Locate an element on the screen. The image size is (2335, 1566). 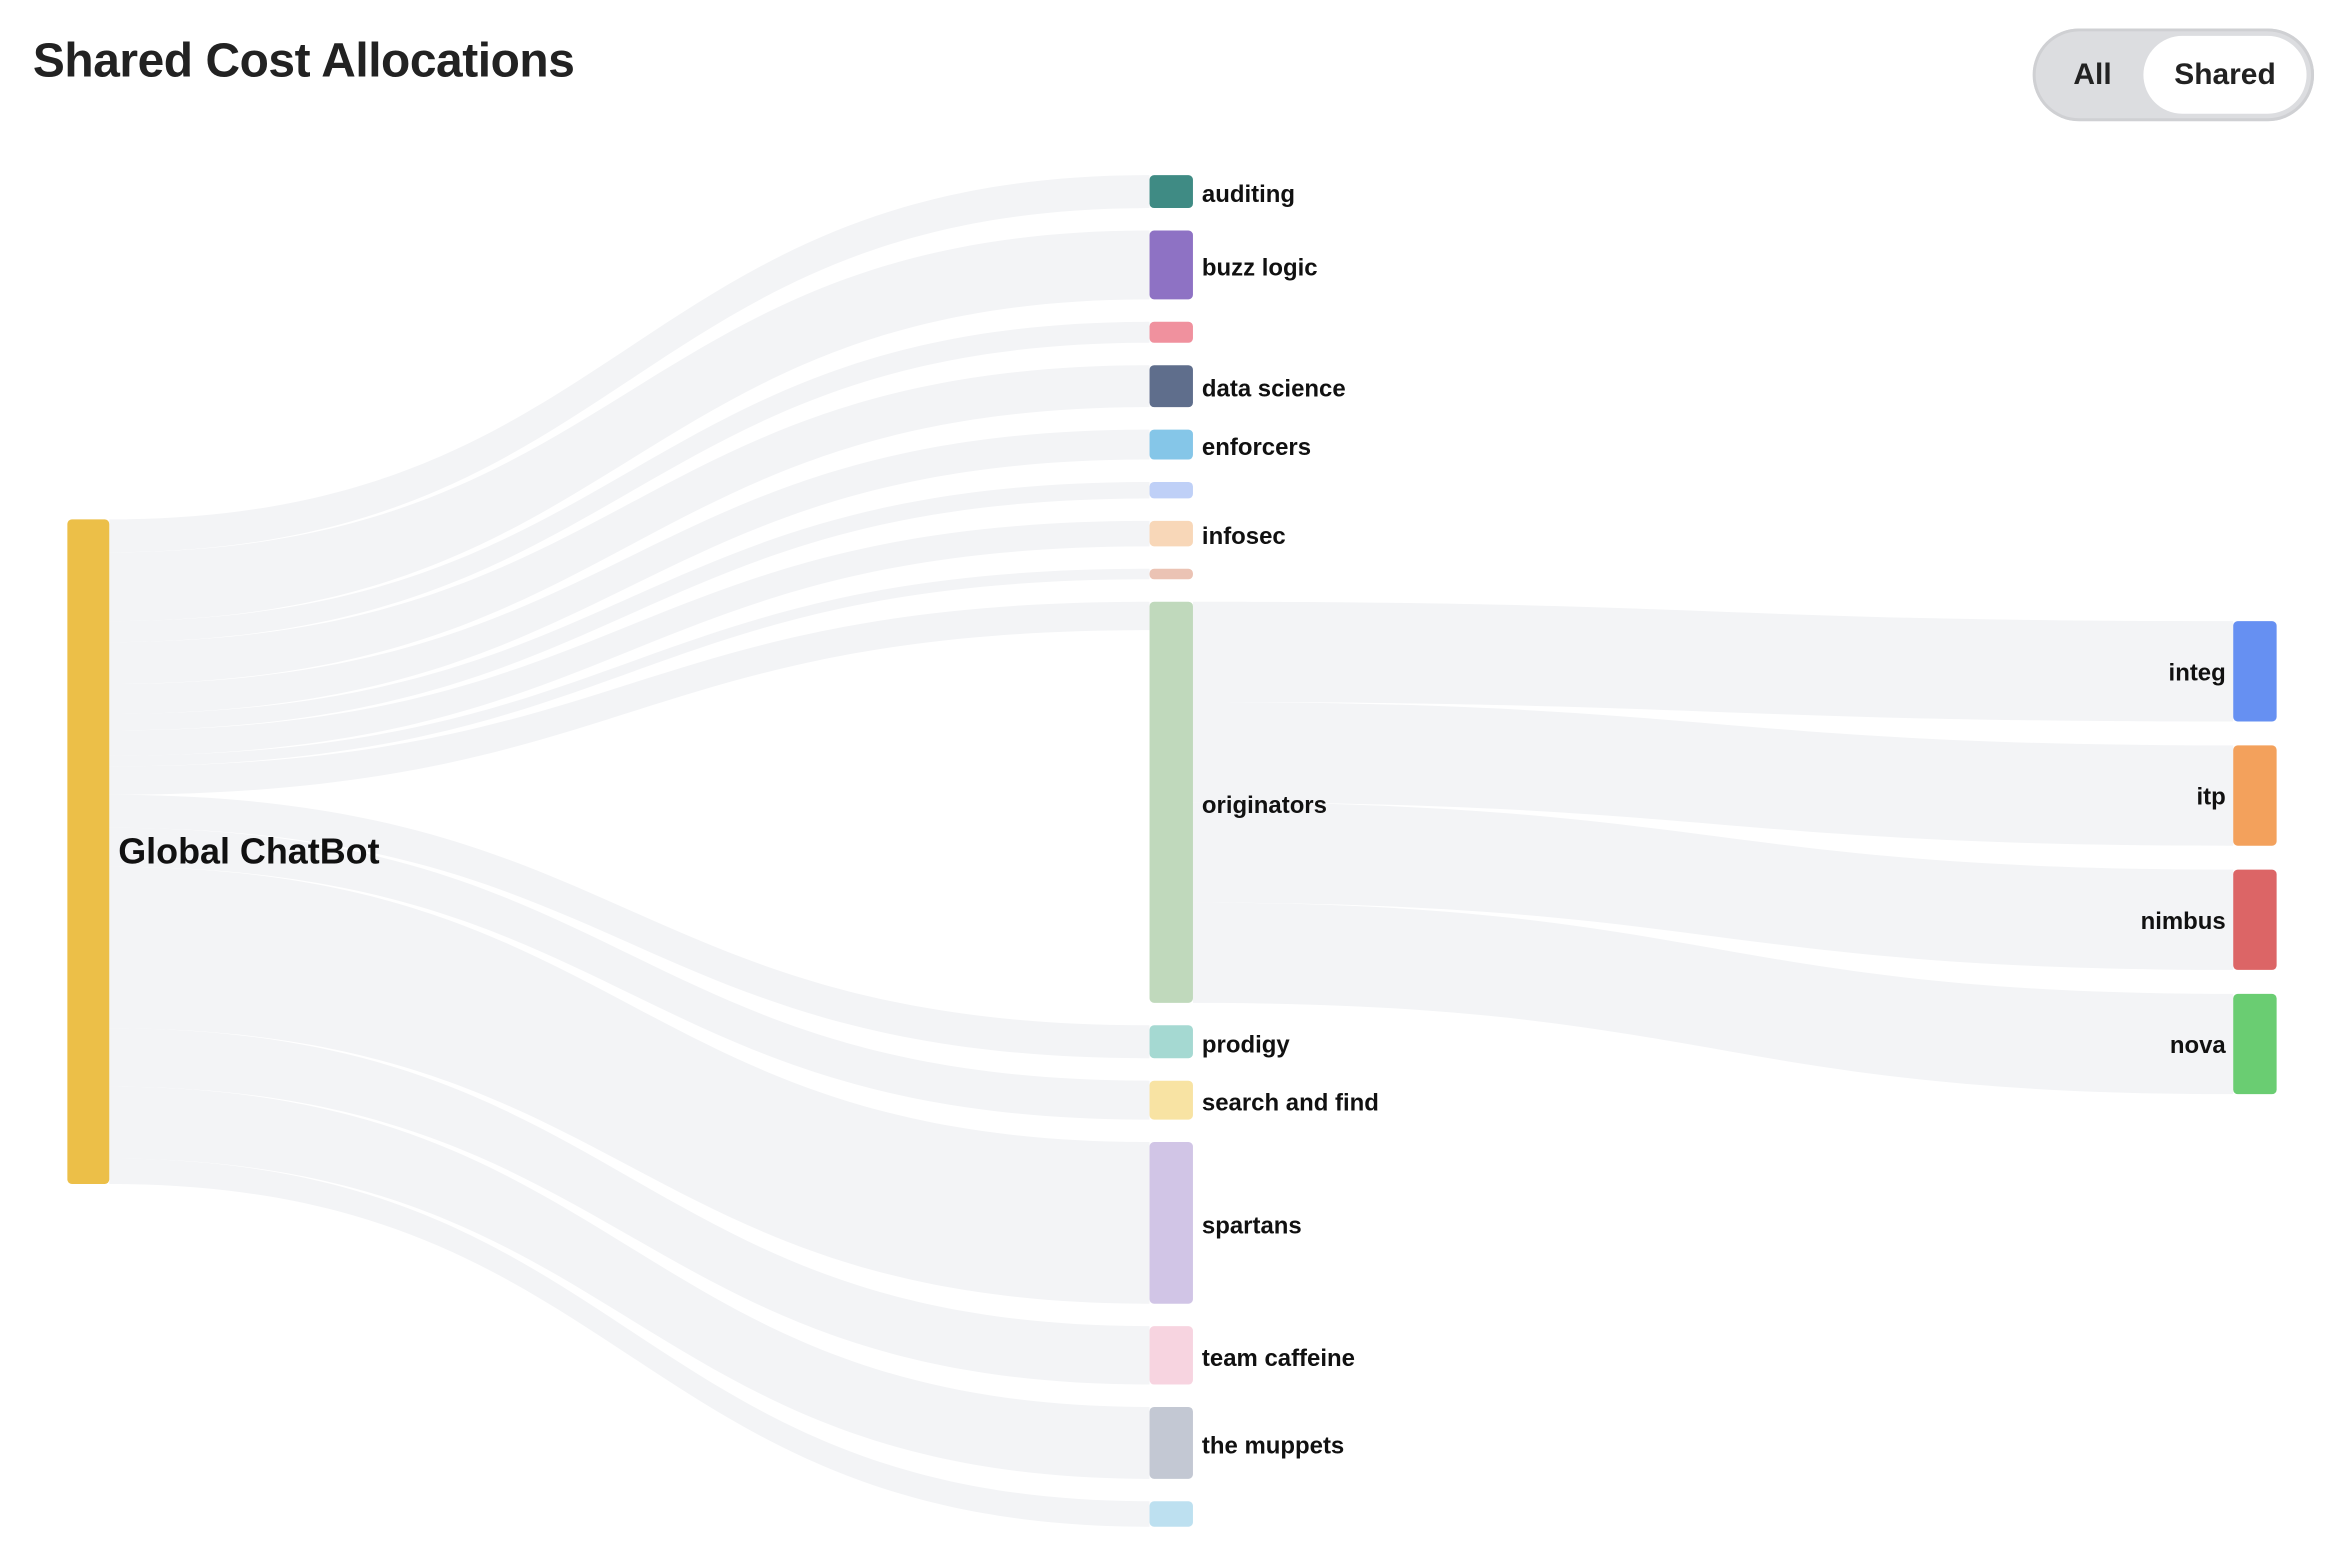
link-global-infosec is located at coordinates (629, 638).